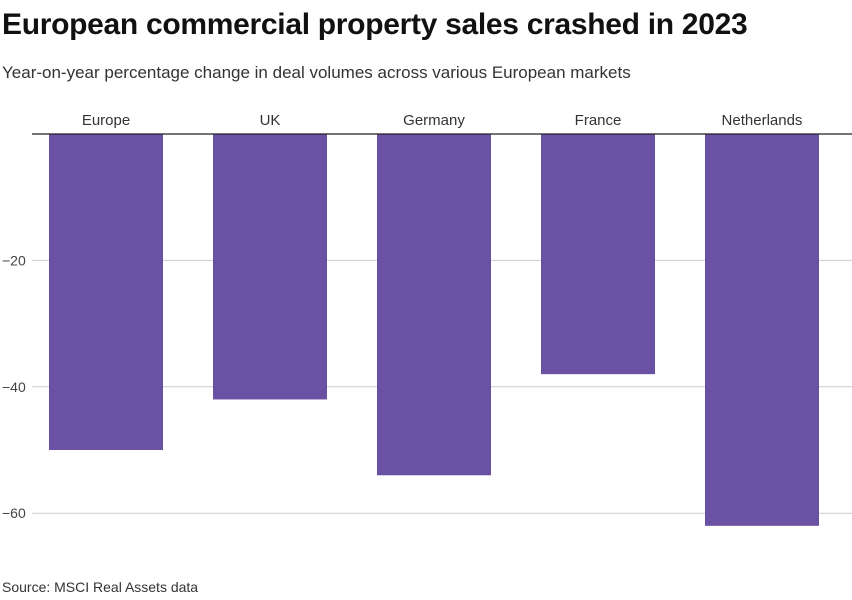 The height and width of the screenshot is (600, 852). Describe the element at coordinates (14, 387) in the screenshot. I see `y-tick-label: −40` at that location.